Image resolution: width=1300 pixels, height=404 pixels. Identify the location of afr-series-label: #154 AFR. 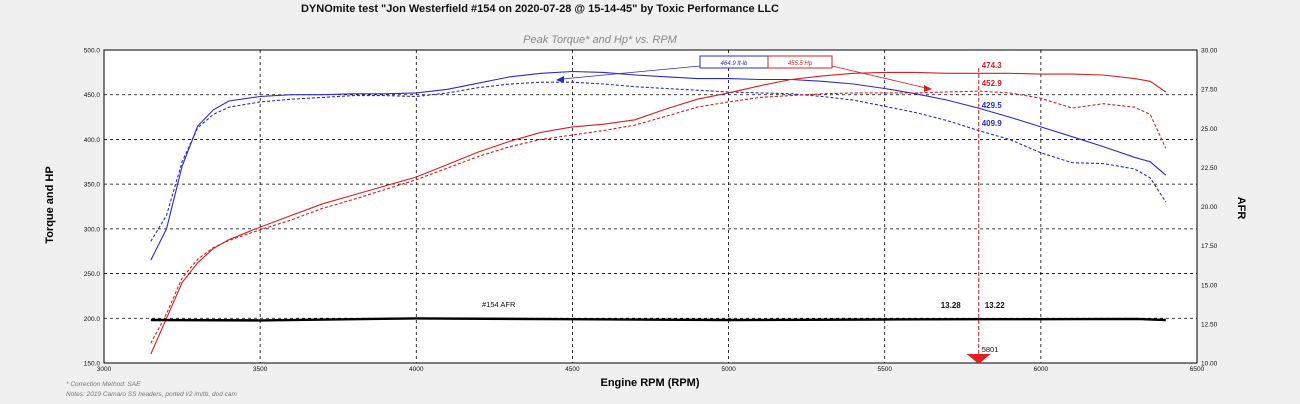
(499, 304).